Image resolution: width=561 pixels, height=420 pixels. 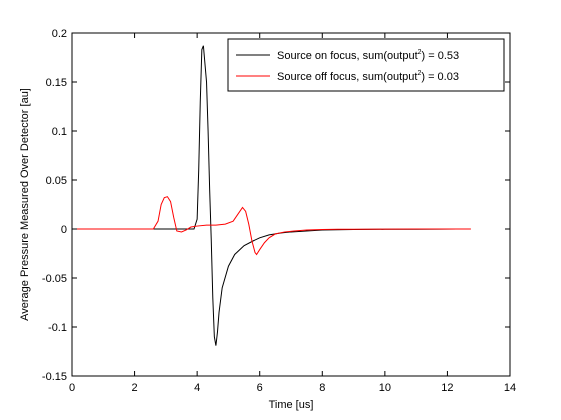 I want to click on x-tick-label: 6, so click(x=260, y=388).